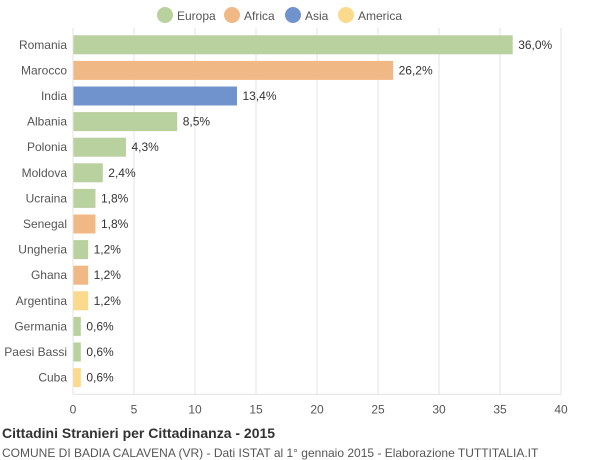 Image resolution: width=600 pixels, height=460 pixels. Describe the element at coordinates (196, 16) in the screenshot. I see `legend-label-europa: Europa` at that location.